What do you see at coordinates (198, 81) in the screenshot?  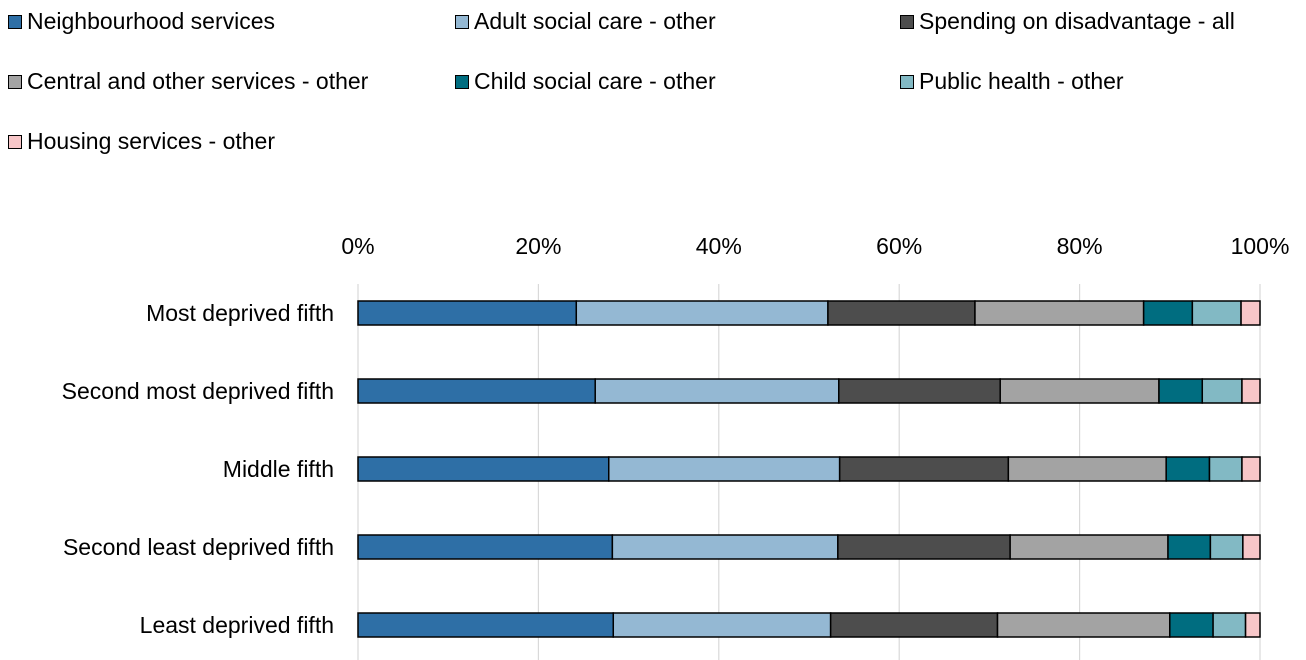 I see `legend-label: Central and other services - other` at bounding box center [198, 81].